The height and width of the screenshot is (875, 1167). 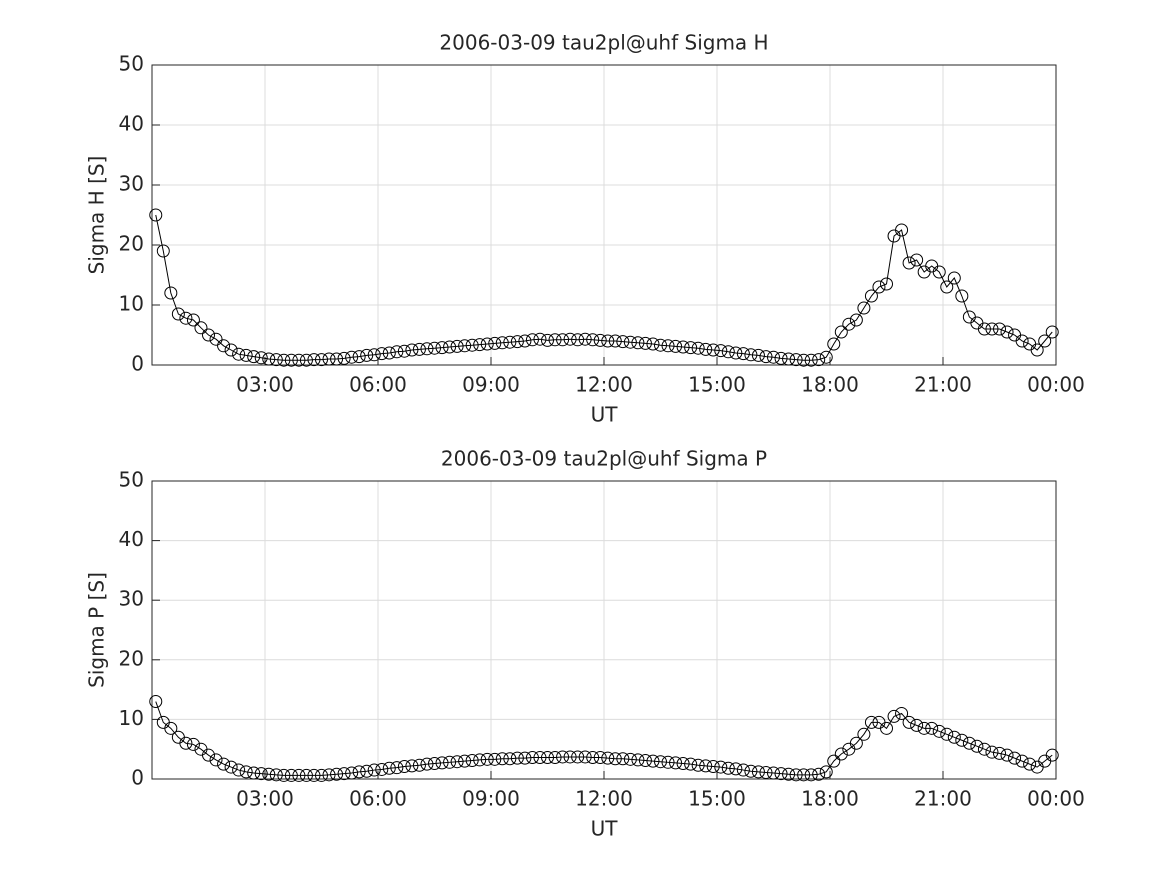 What do you see at coordinates (131, 539) in the screenshot?
I see `y-tick-label: 40` at bounding box center [131, 539].